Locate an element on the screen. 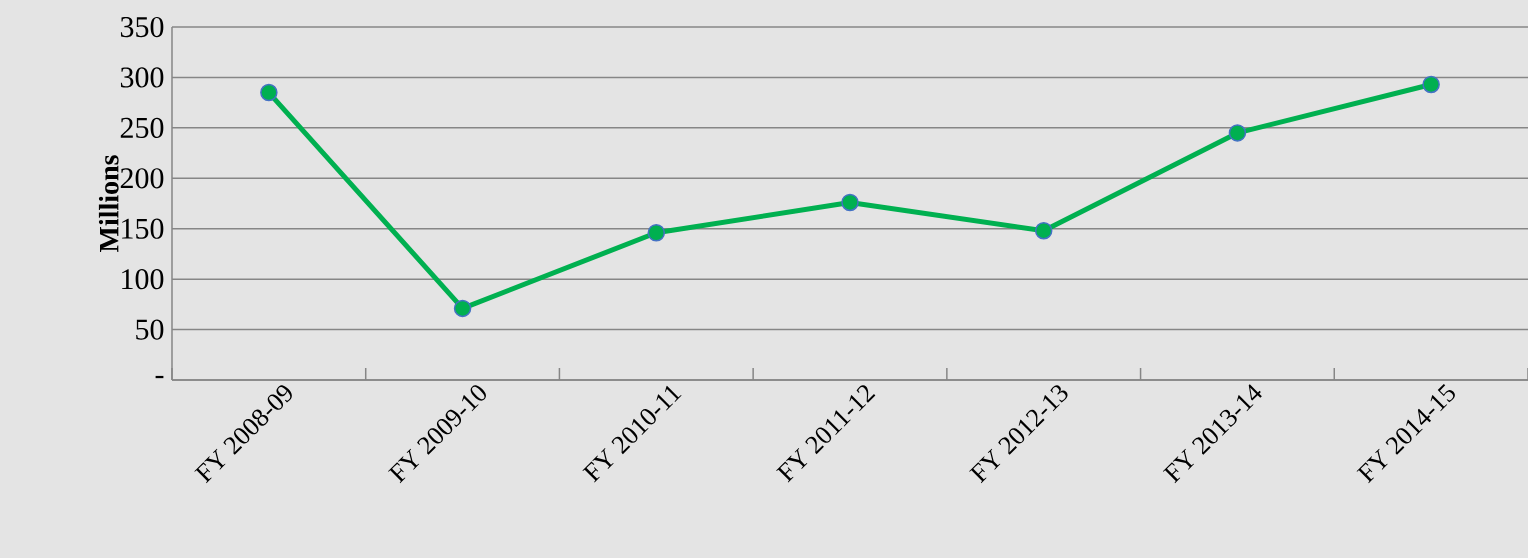 This screenshot has height=558, width=1528. y-tick-label: 350 is located at coordinates (142, 27).